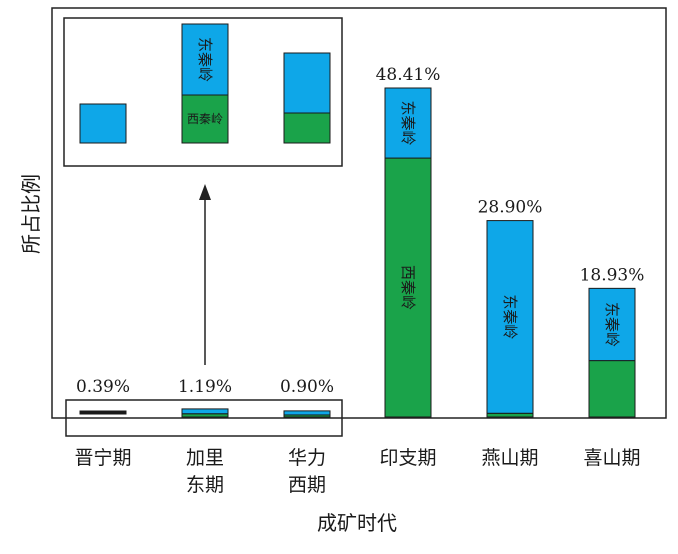  Describe the element at coordinates (205, 485) in the screenshot. I see `category-label-1-1: 东期` at that location.